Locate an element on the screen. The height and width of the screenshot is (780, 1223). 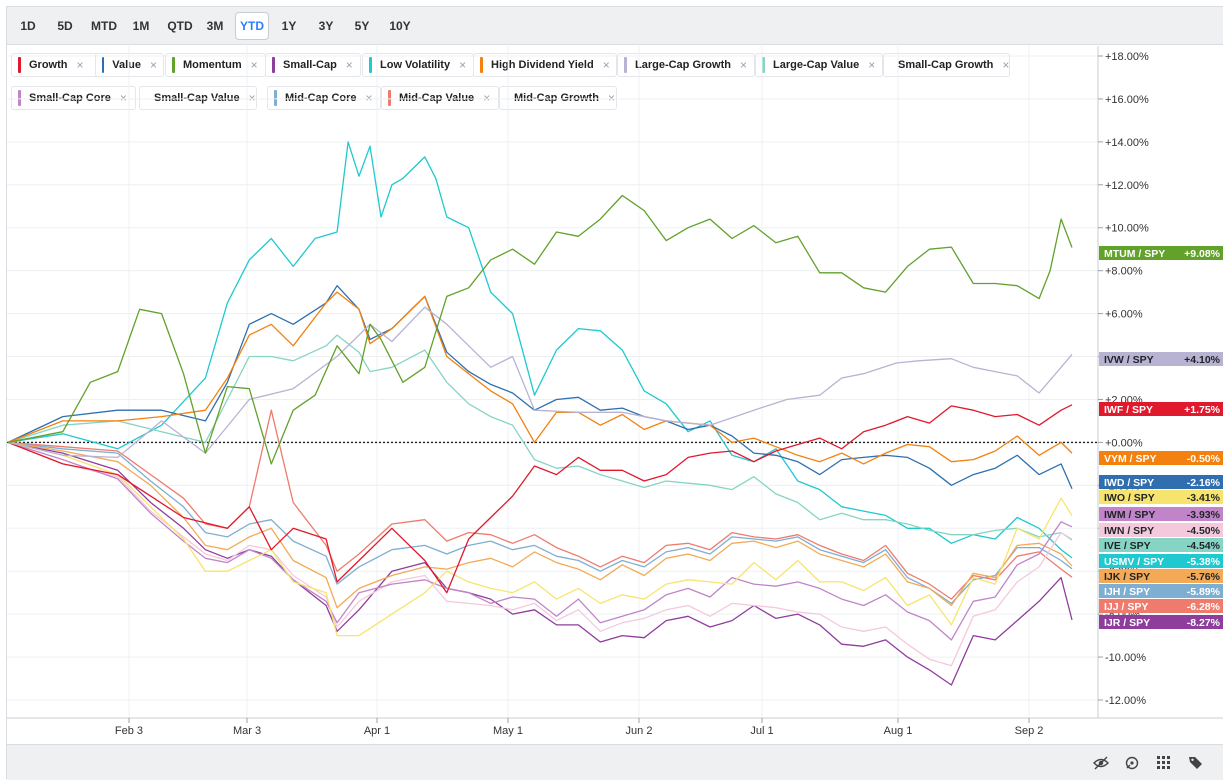
badge-ticker: IJR / SPY is located at coordinates (1127, 623).